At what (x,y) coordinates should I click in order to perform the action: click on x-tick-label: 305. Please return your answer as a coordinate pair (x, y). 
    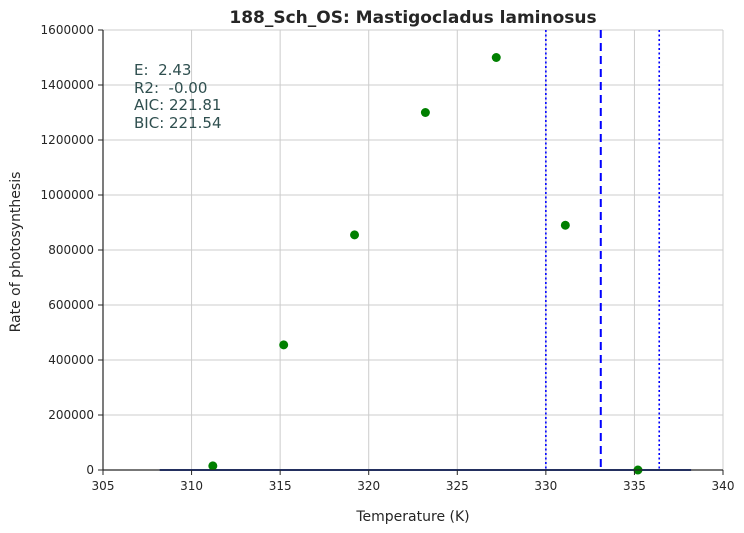
    Looking at the image, I should click on (103, 486).